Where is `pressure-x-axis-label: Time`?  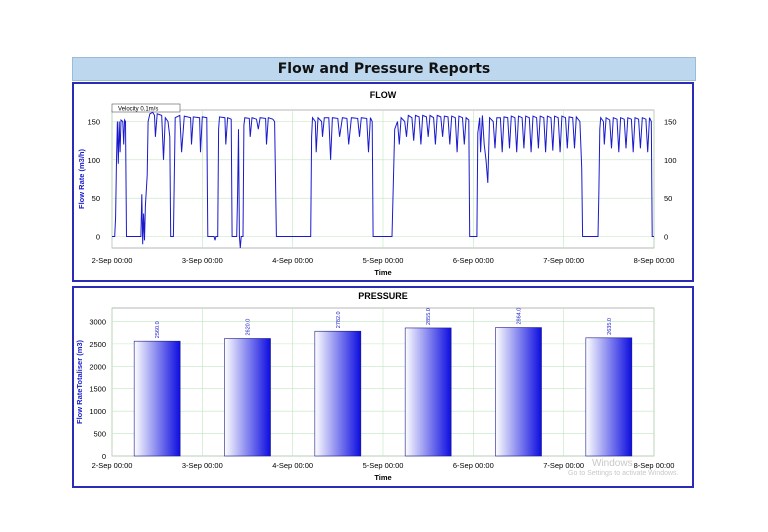 pressure-x-axis-label: Time is located at coordinates (382, 477).